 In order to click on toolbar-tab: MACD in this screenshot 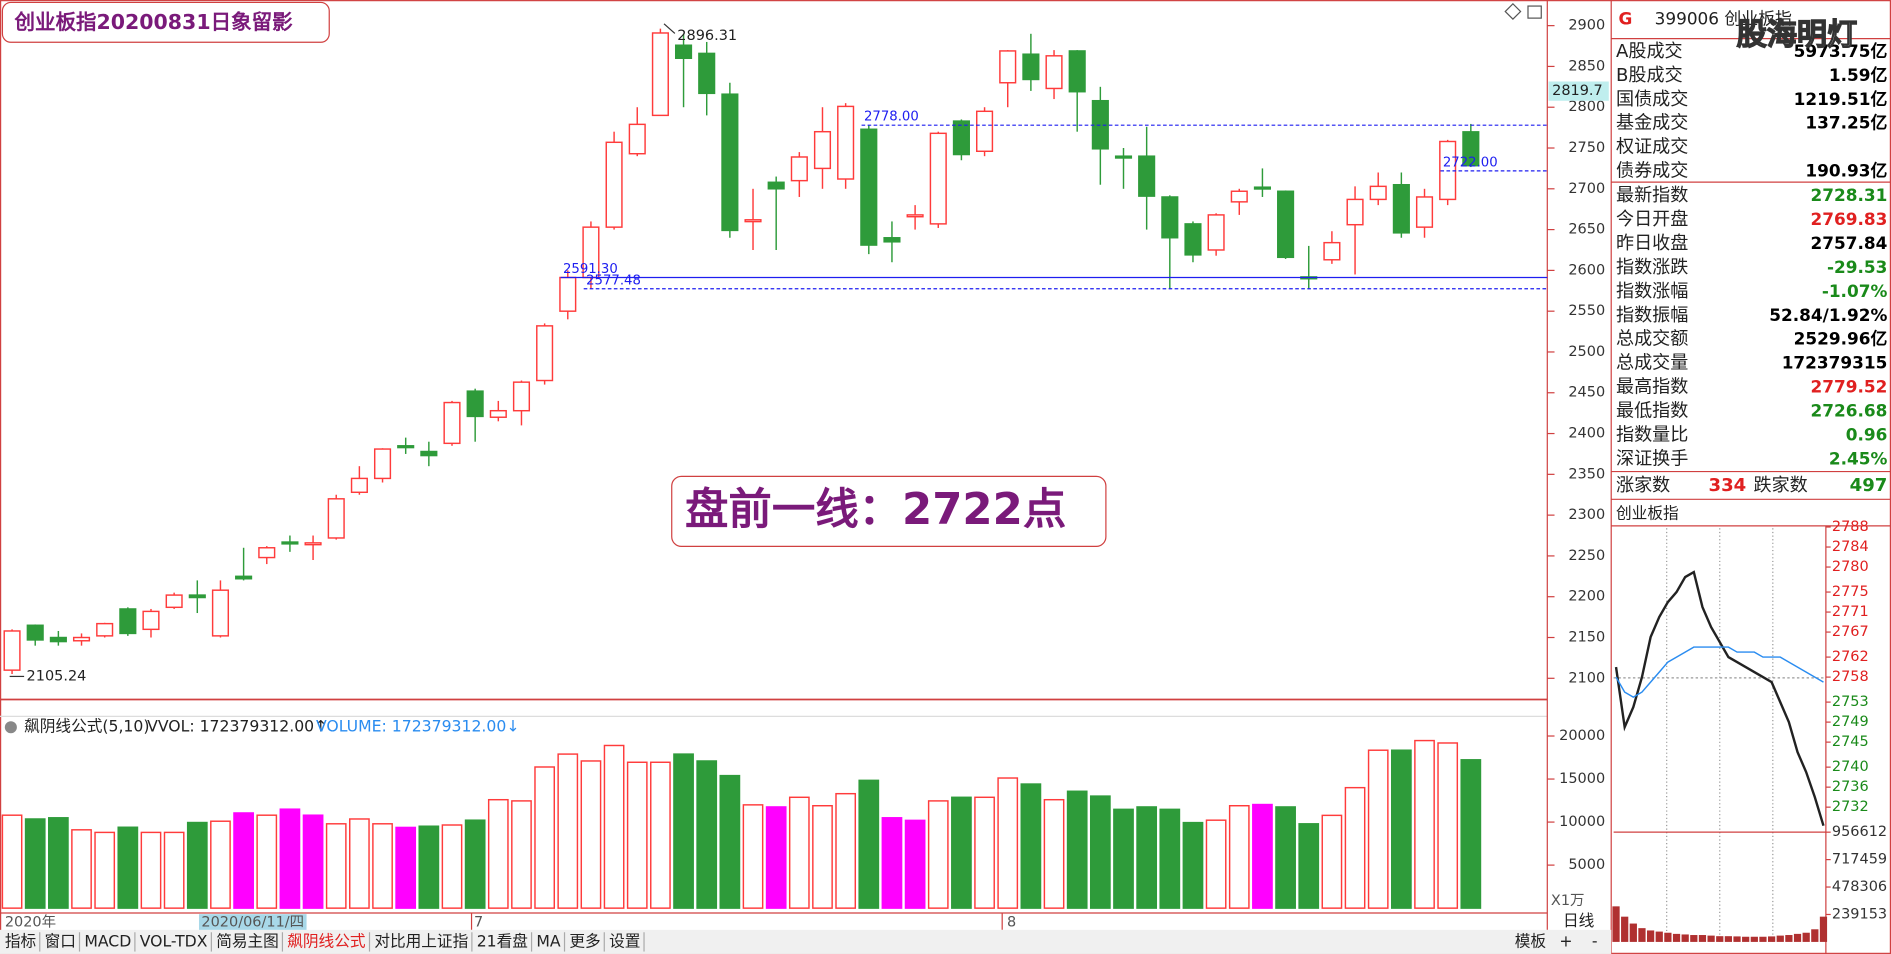, I will do `click(107, 940)`.